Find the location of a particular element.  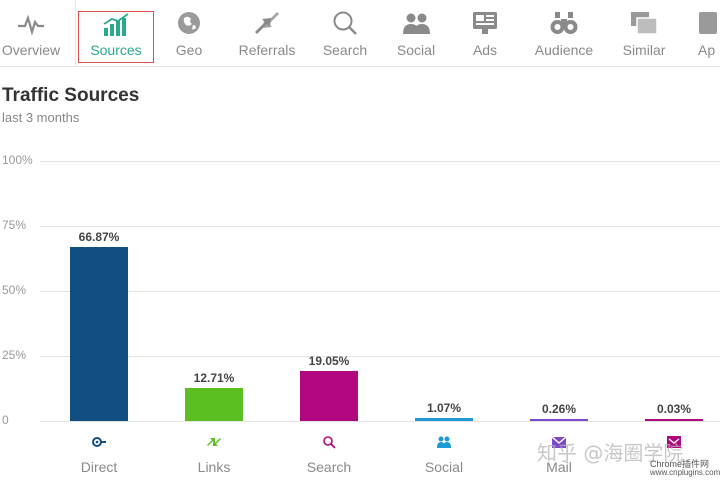

tab-geo: Geo is located at coordinates (189, 33).